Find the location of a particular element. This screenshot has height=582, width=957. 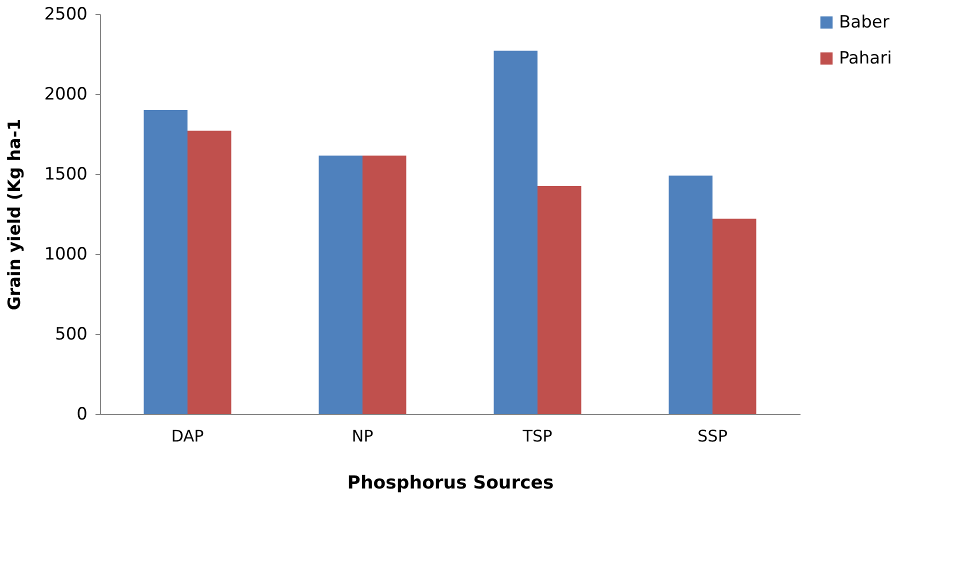

y-tick-label: 2000 is located at coordinates (66, 94).